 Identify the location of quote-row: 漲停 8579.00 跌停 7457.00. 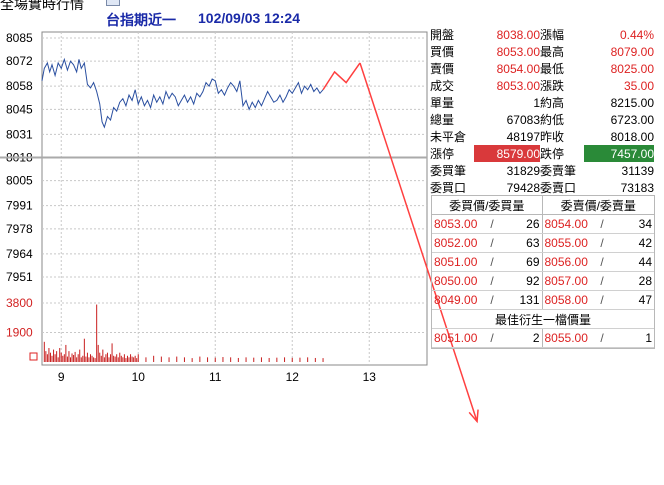
(542, 153).